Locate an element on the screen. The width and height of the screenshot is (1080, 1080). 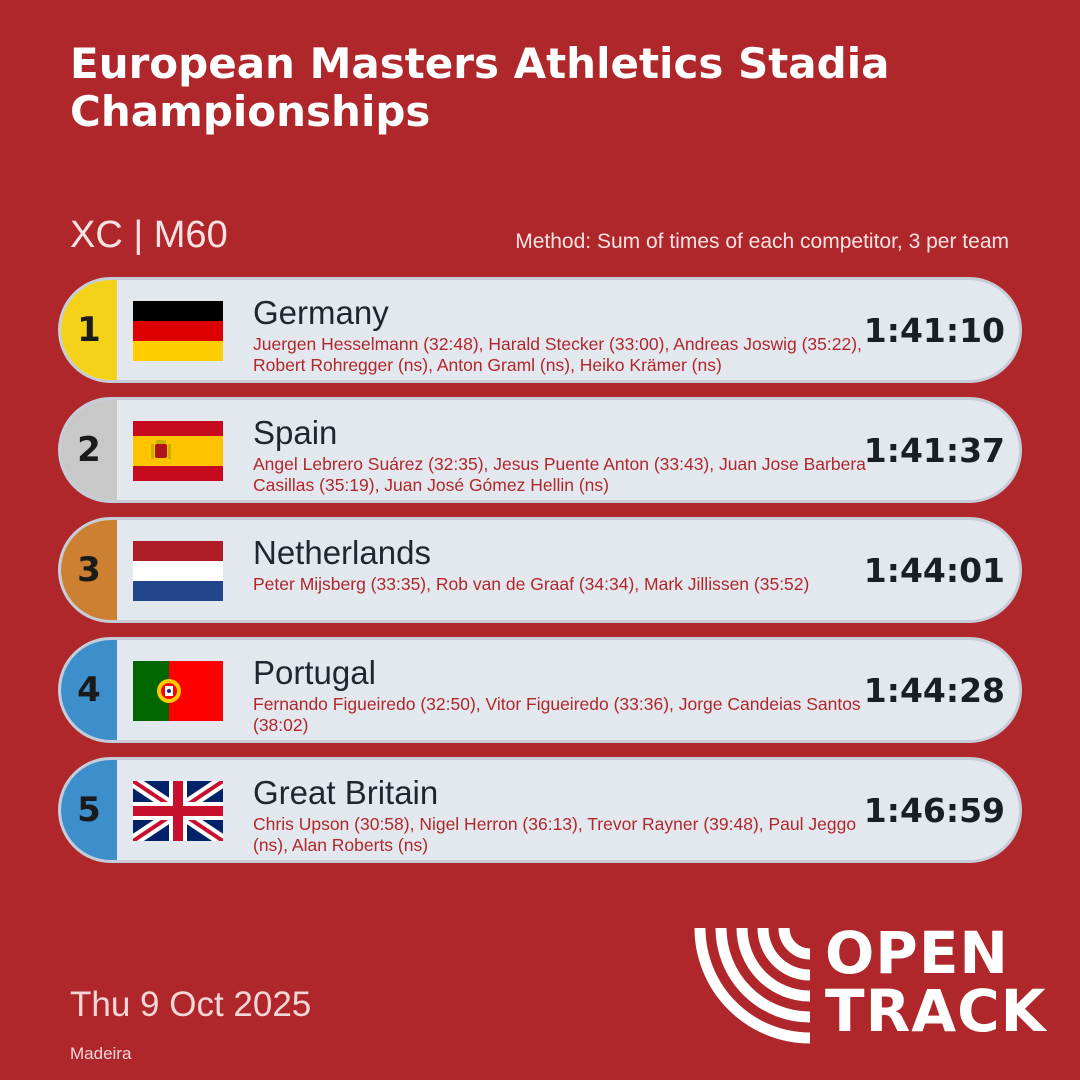
netherlands-flag-icon is located at coordinates (178, 571).